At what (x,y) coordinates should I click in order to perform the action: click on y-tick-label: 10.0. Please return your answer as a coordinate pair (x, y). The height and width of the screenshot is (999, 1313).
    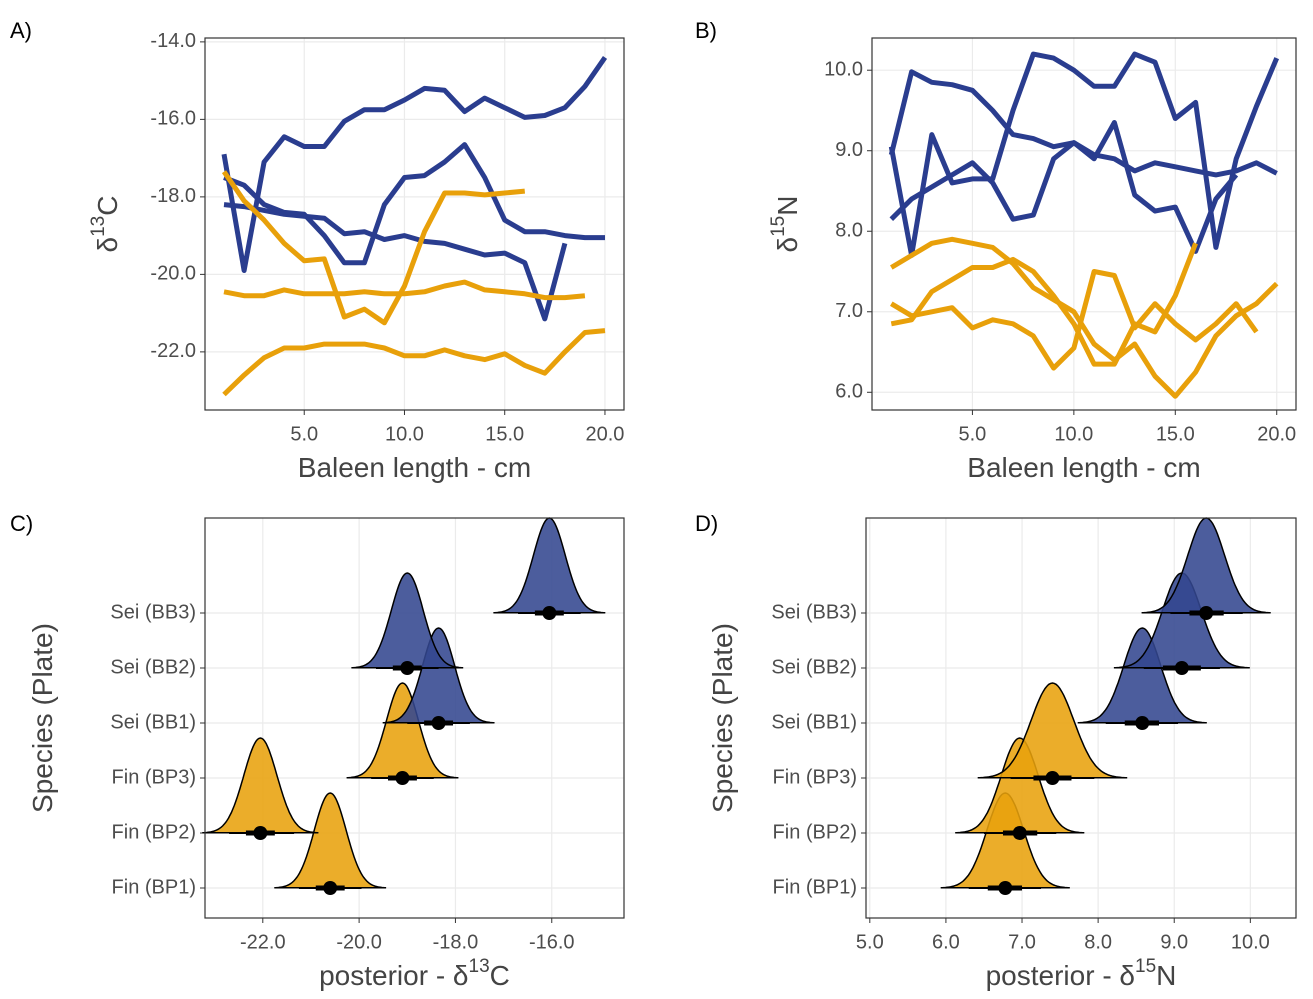
    Looking at the image, I should click on (843, 69).